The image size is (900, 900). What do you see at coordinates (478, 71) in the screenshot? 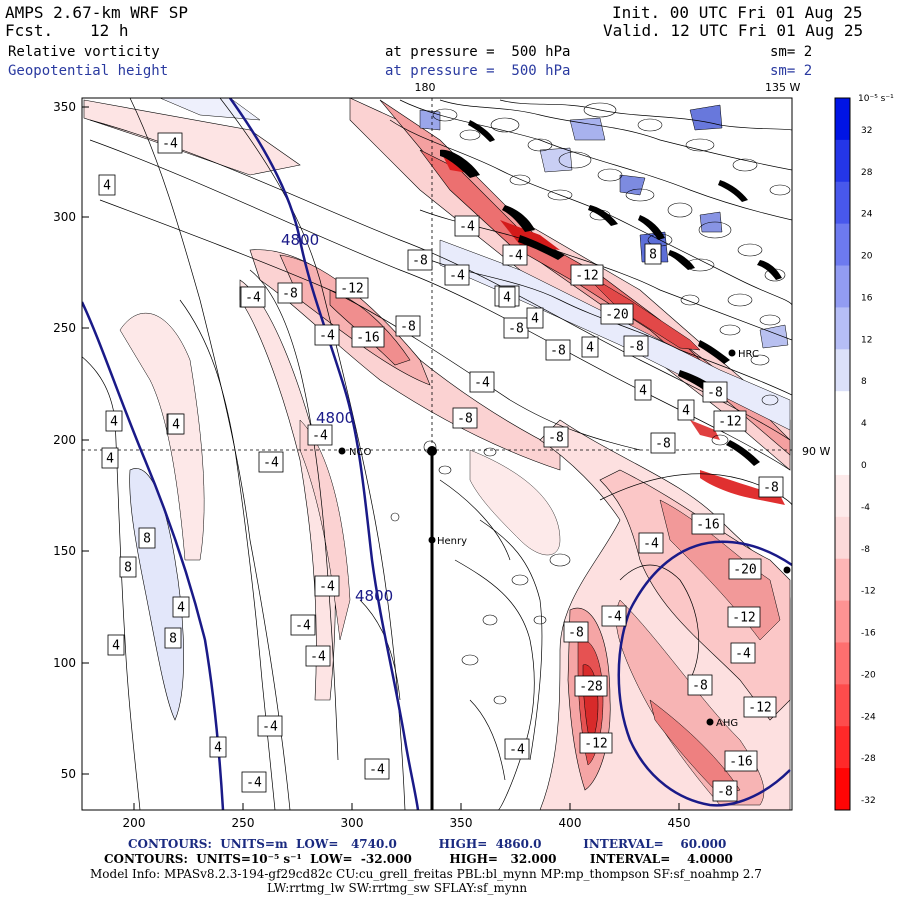
I see `field2-level: at pressure = 500 hPa` at bounding box center [478, 71].